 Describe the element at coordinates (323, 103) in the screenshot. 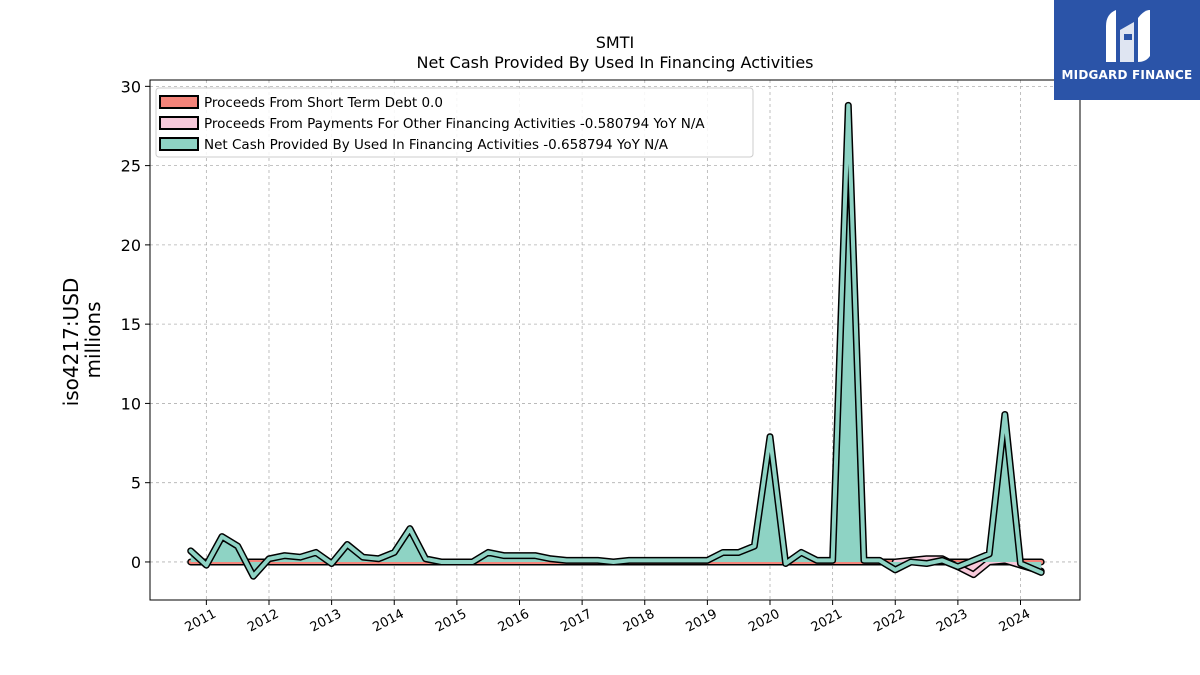

I see `legend-label-short_term_debt: Proceeds From Short Term Debt 0.0` at that location.